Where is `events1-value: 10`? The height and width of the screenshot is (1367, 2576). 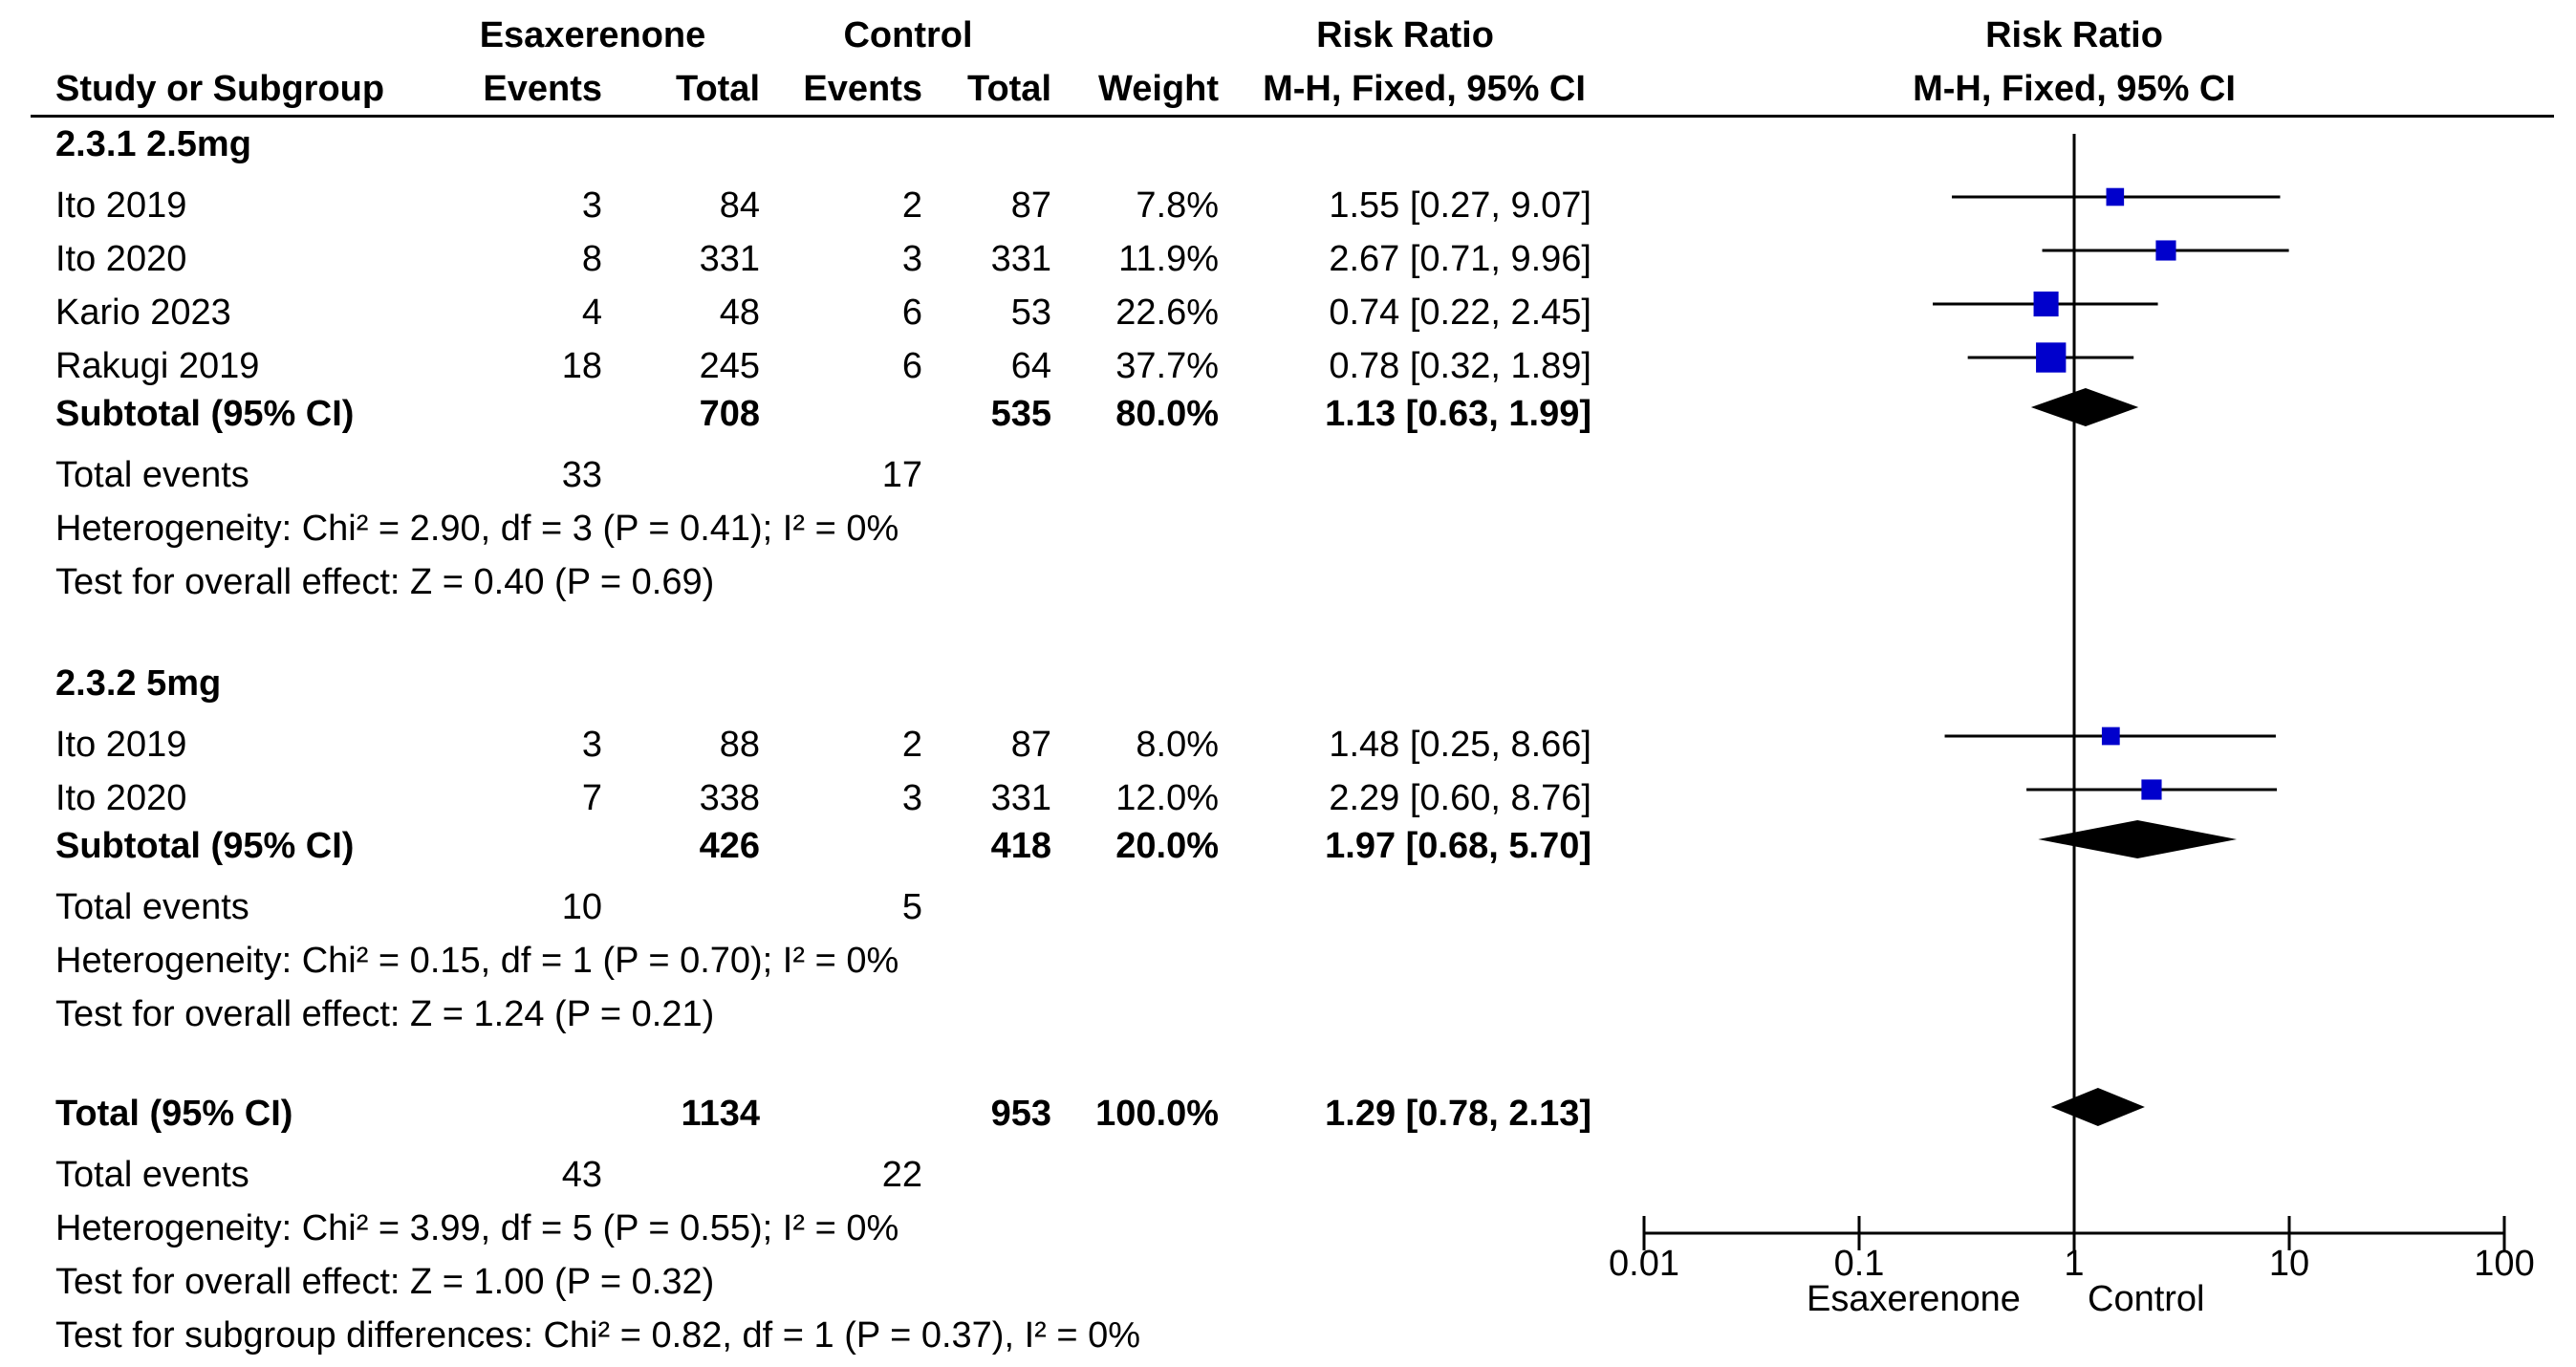 events1-value: 10 is located at coordinates (581, 907).